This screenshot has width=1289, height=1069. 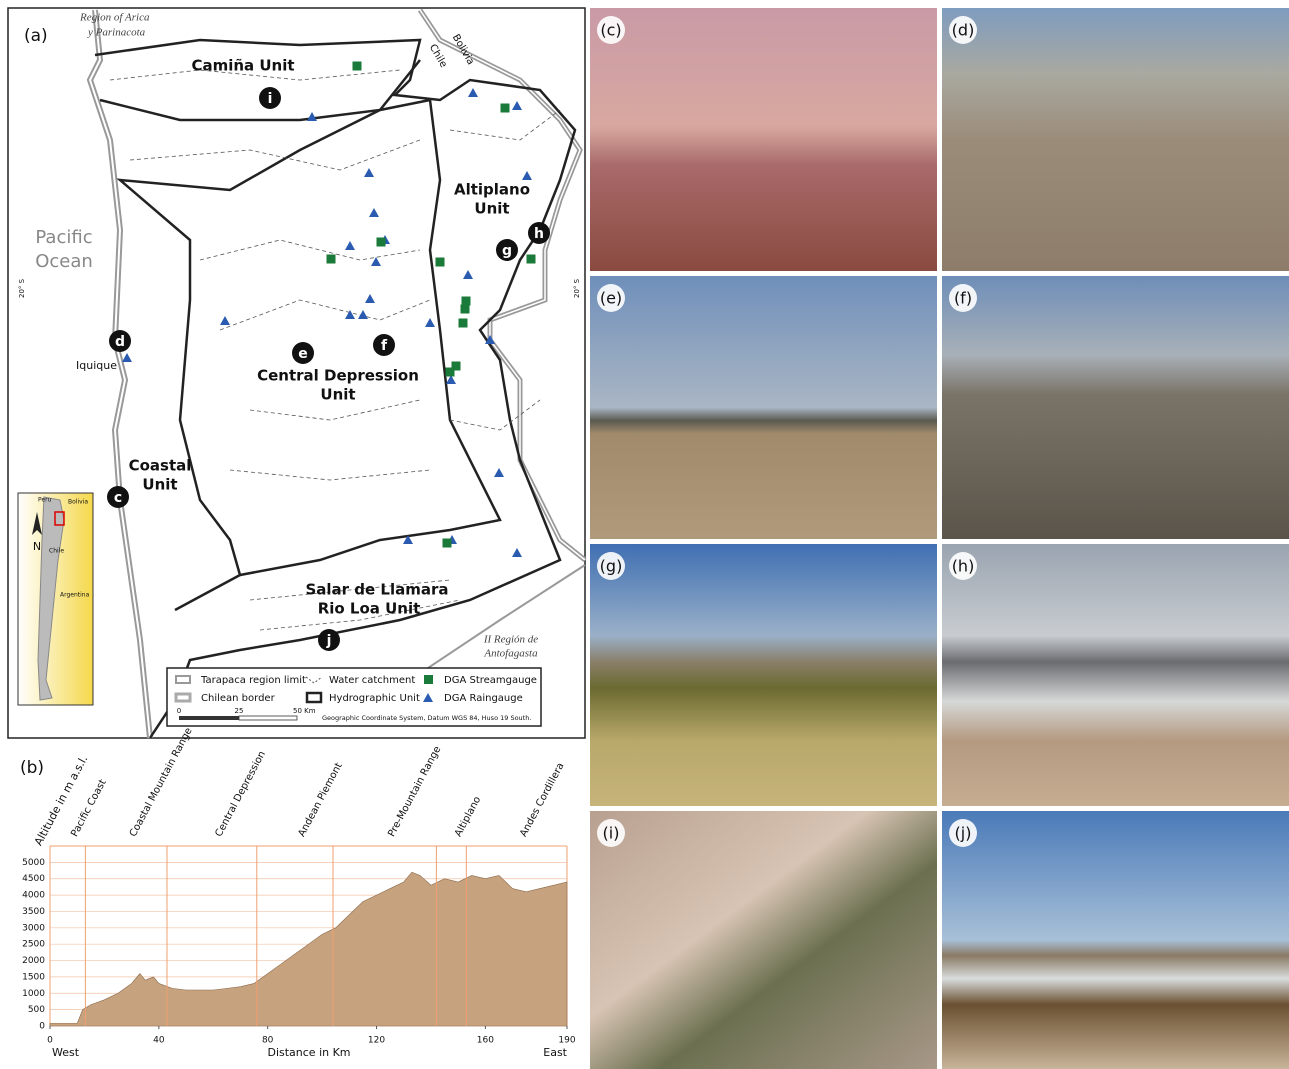 I want to click on legend-label: Water catchment, so click(x=372, y=680).